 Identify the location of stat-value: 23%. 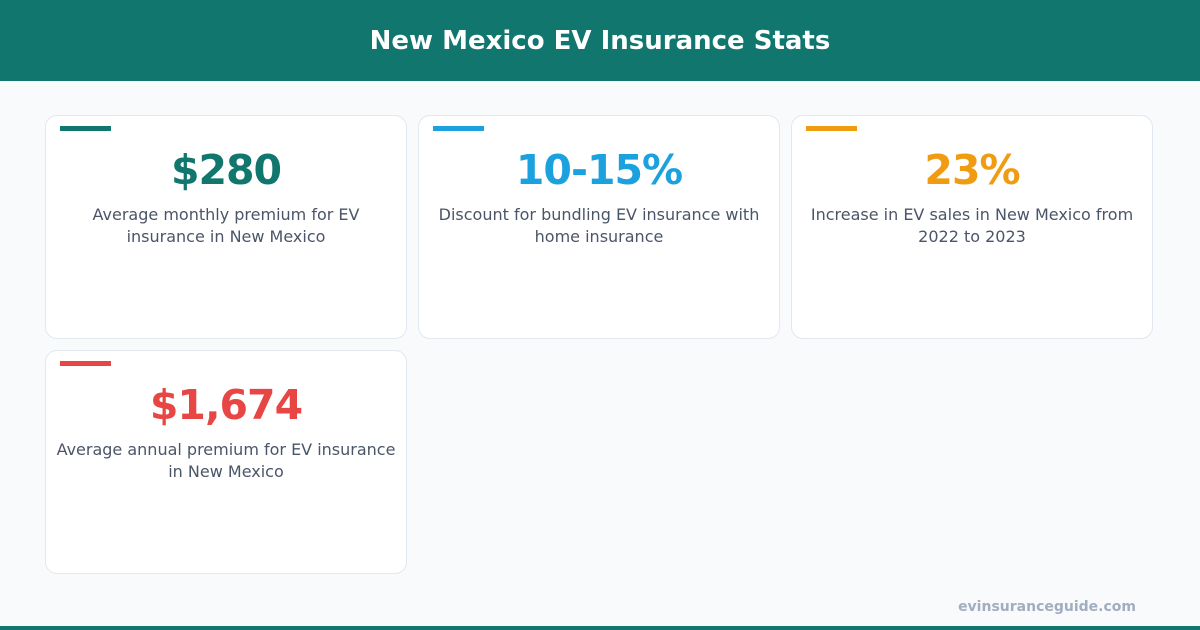
(972, 170).